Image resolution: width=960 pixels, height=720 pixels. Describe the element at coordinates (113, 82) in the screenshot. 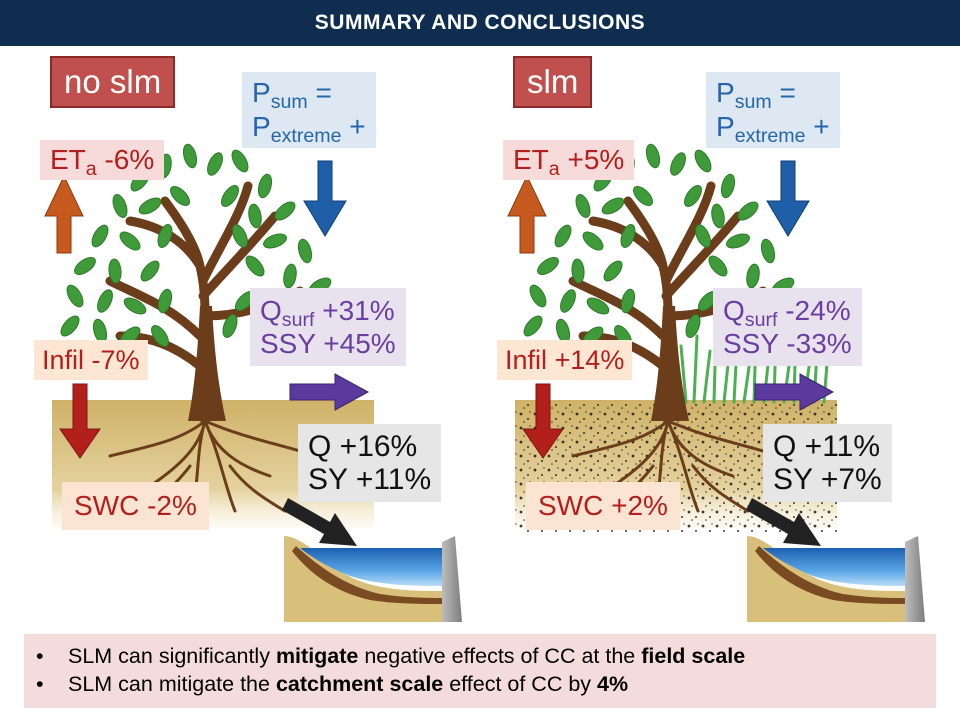

I see `scenario-label-no-slm: no slm` at that location.